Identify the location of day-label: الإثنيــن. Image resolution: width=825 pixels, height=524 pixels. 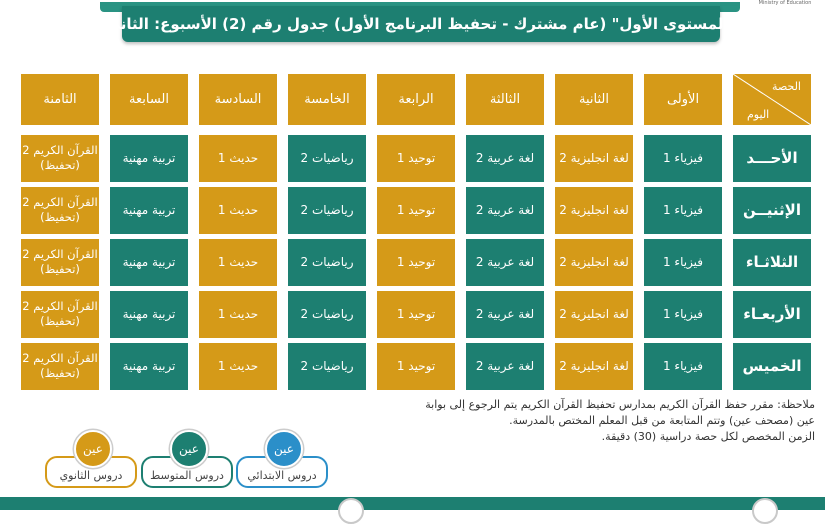
(772, 210).